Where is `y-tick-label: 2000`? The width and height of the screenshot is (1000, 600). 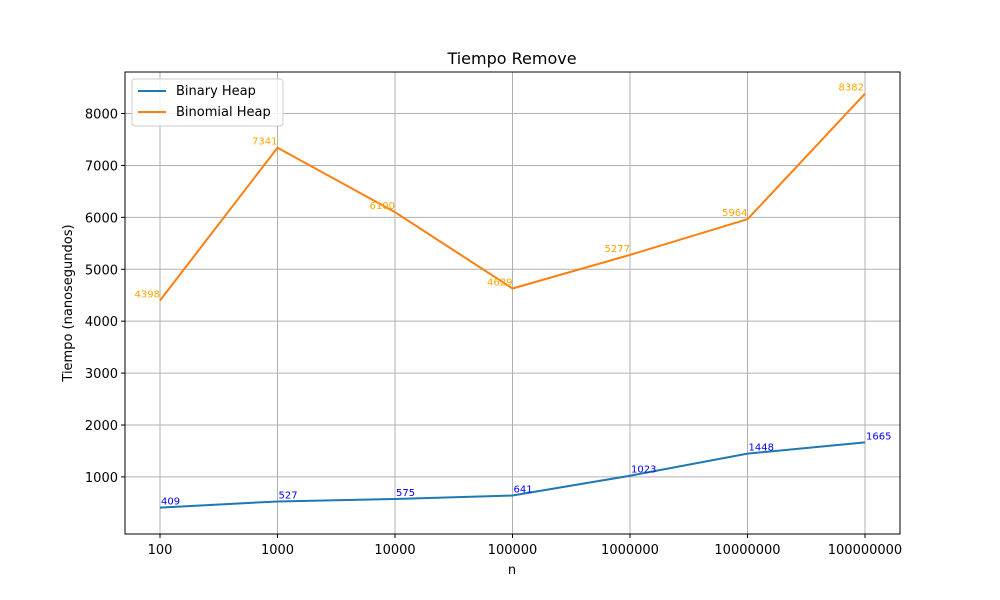
y-tick-label: 2000 is located at coordinates (101, 426).